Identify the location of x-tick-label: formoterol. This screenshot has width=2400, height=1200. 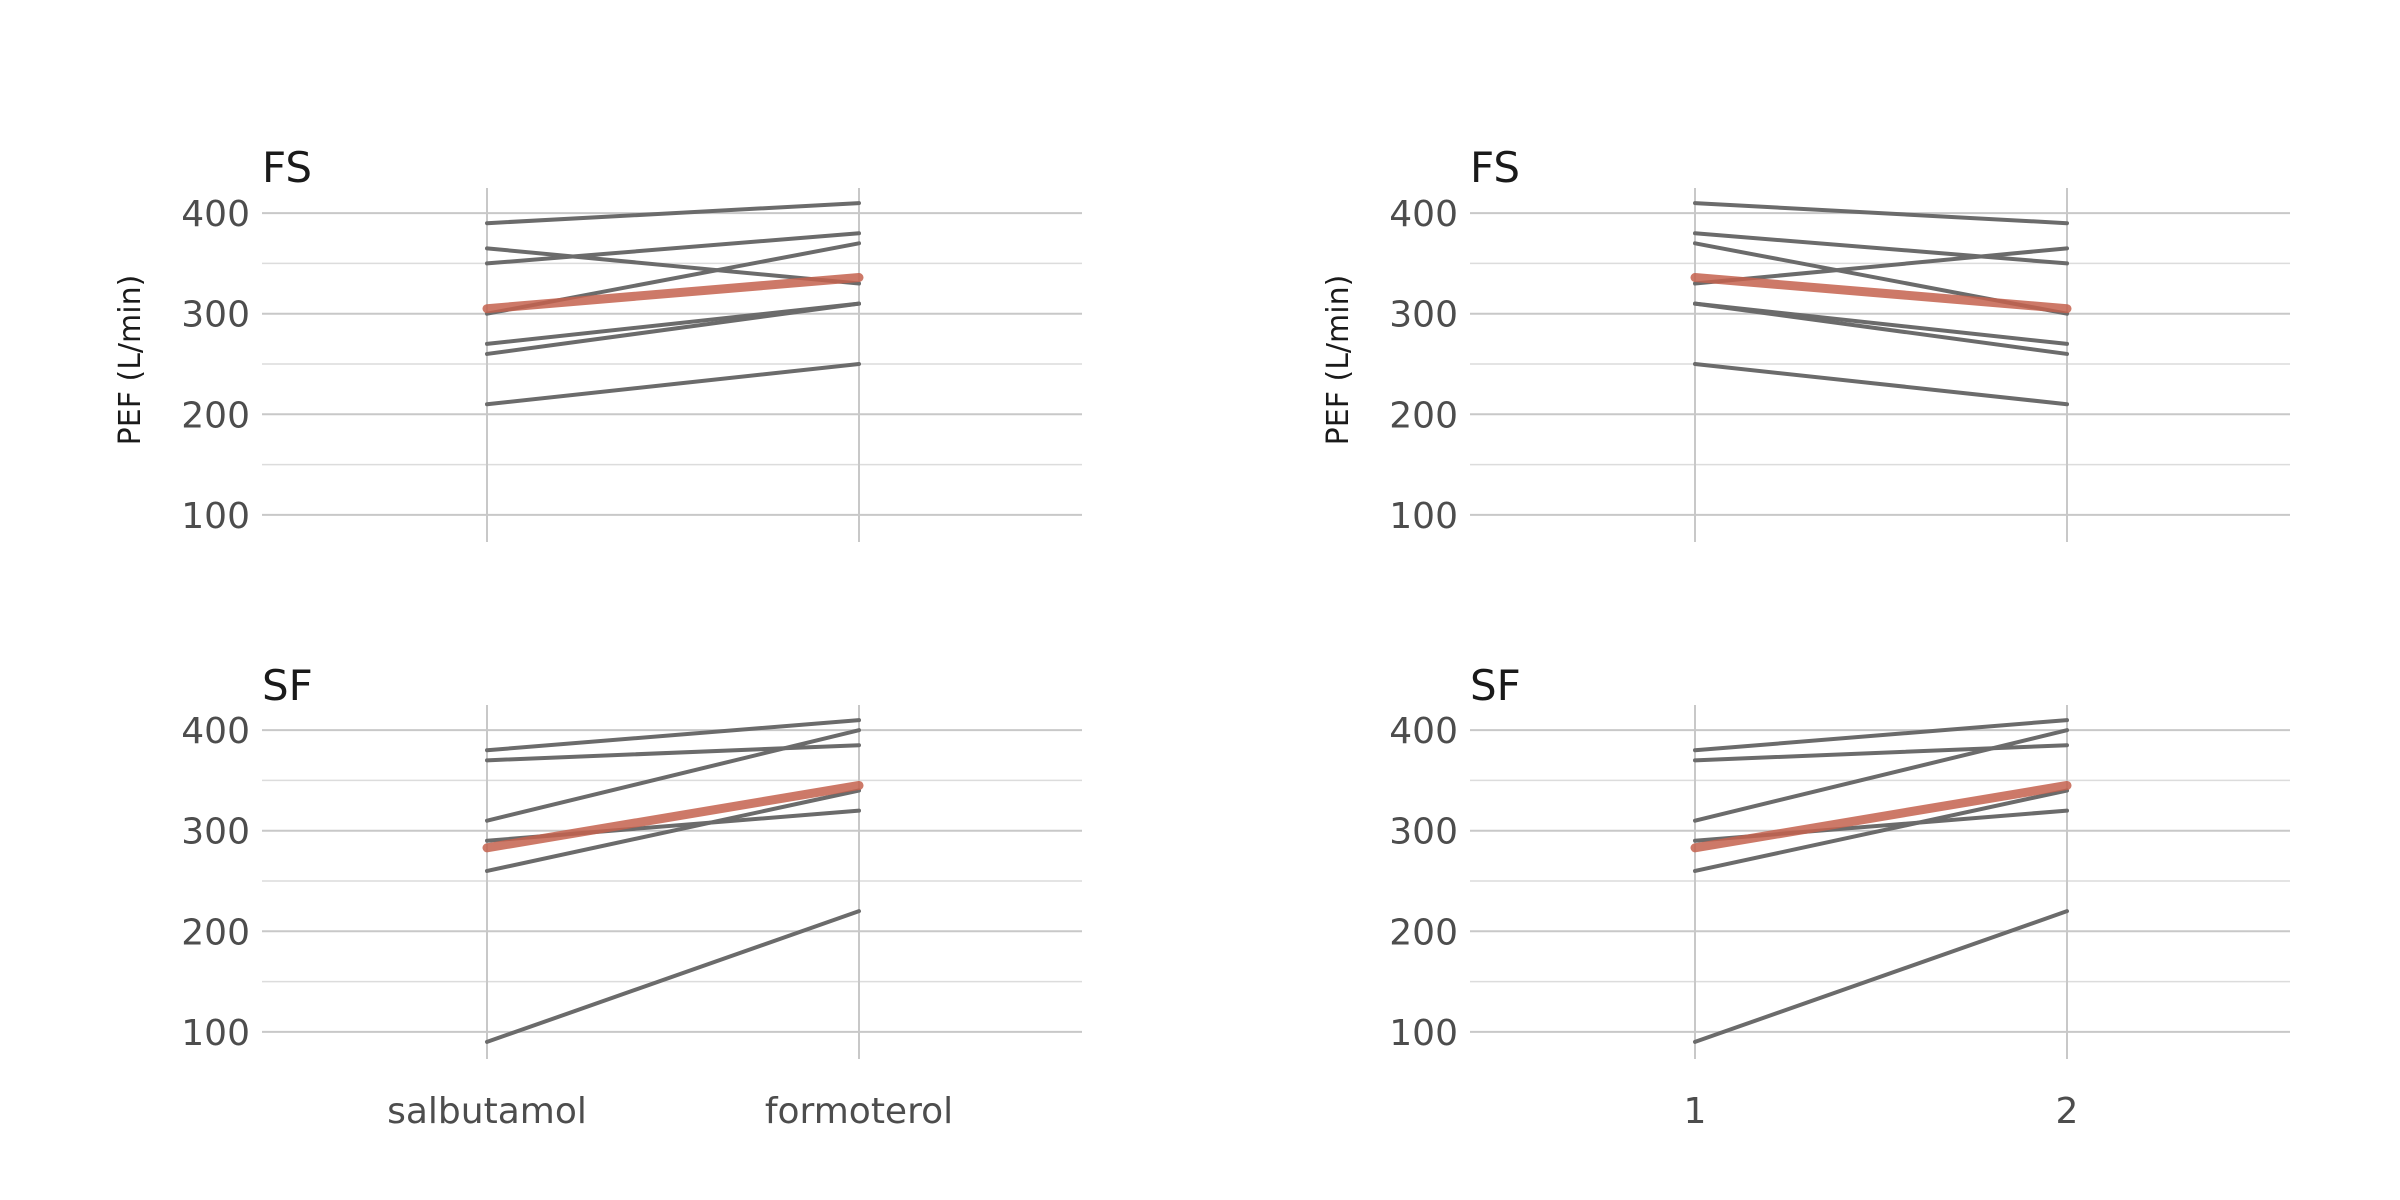
(859, 1111).